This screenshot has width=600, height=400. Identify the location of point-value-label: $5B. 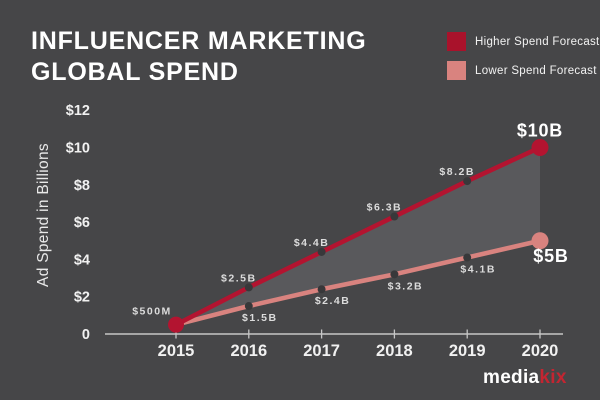
(550, 256).